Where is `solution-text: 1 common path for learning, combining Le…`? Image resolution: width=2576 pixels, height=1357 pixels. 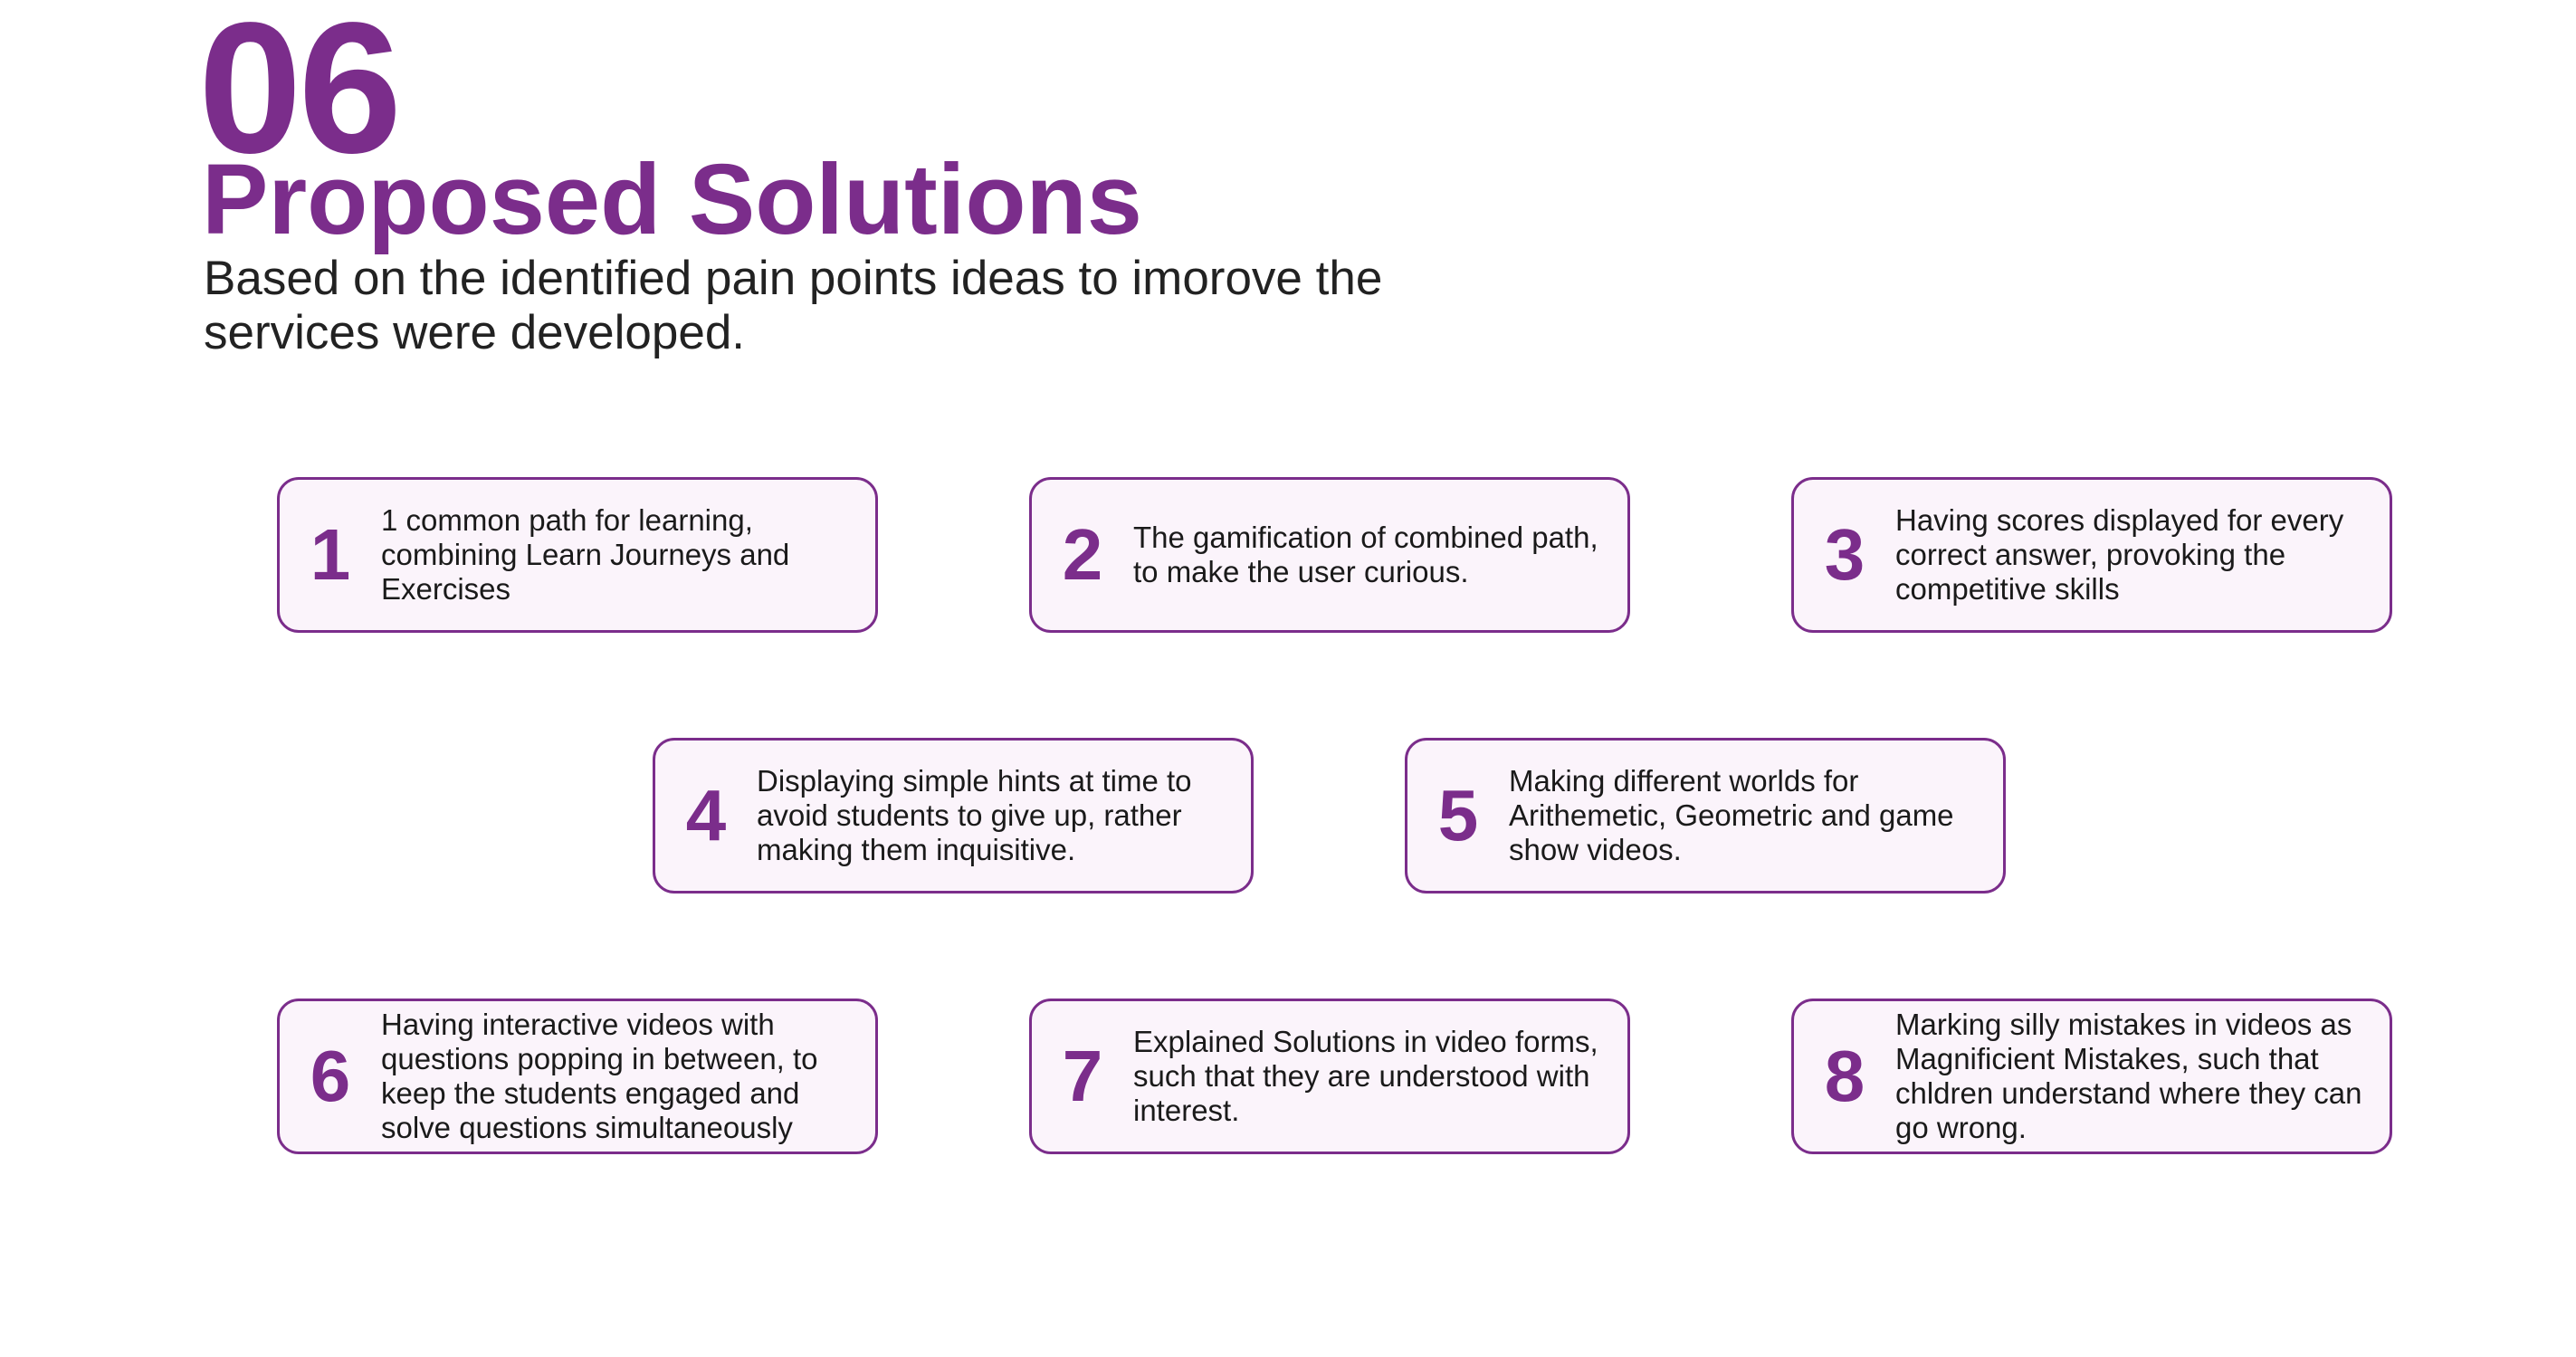 solution-text: 1 common path for learning, combining Le… is located at coordinates (586, 554).